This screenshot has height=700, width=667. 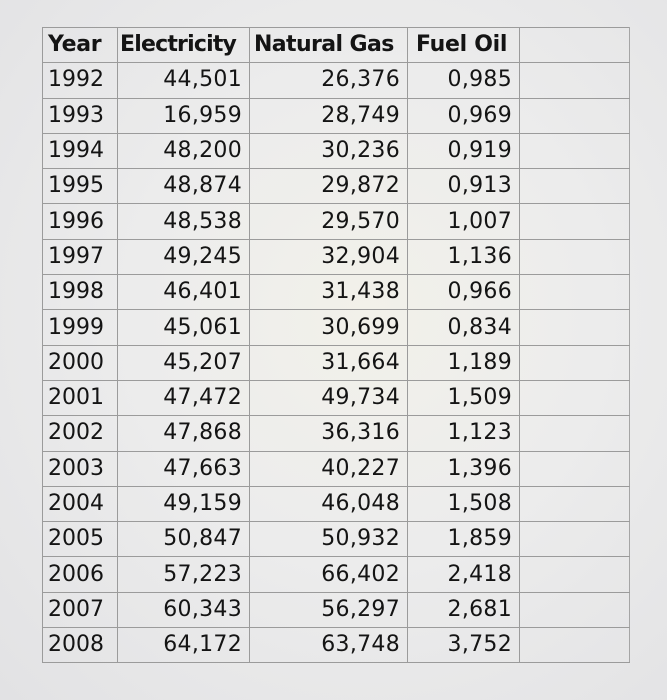 What do you see at coordinates (463, 398) in the screenshot?
I see `fuel-oil-cell: 1,509` at bounding box center [463, 398].